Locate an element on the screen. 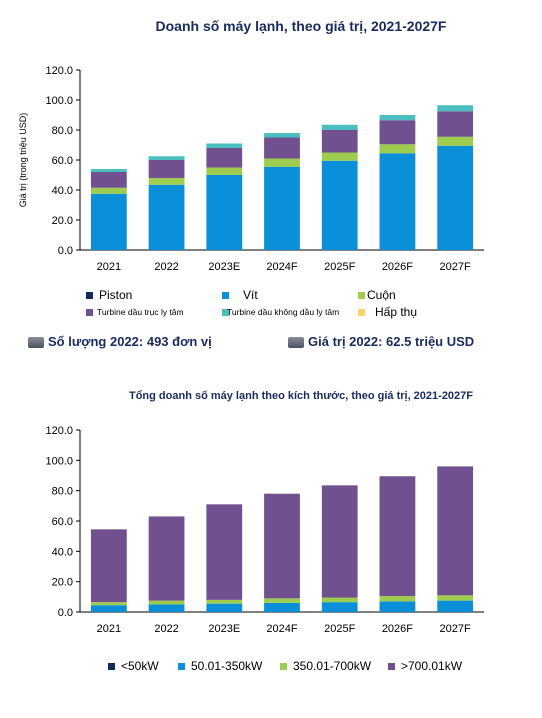 The width and height of the screenshot is (542, 718). legend-swatch-cuon is located at coordinates (361, 296).